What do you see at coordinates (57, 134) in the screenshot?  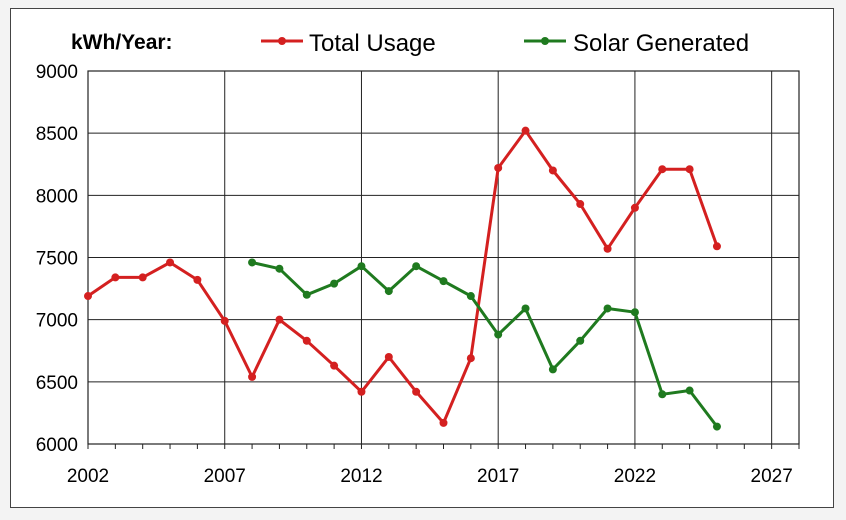 I see `y-tick-label: 8500` at bounding box center [57, 134].